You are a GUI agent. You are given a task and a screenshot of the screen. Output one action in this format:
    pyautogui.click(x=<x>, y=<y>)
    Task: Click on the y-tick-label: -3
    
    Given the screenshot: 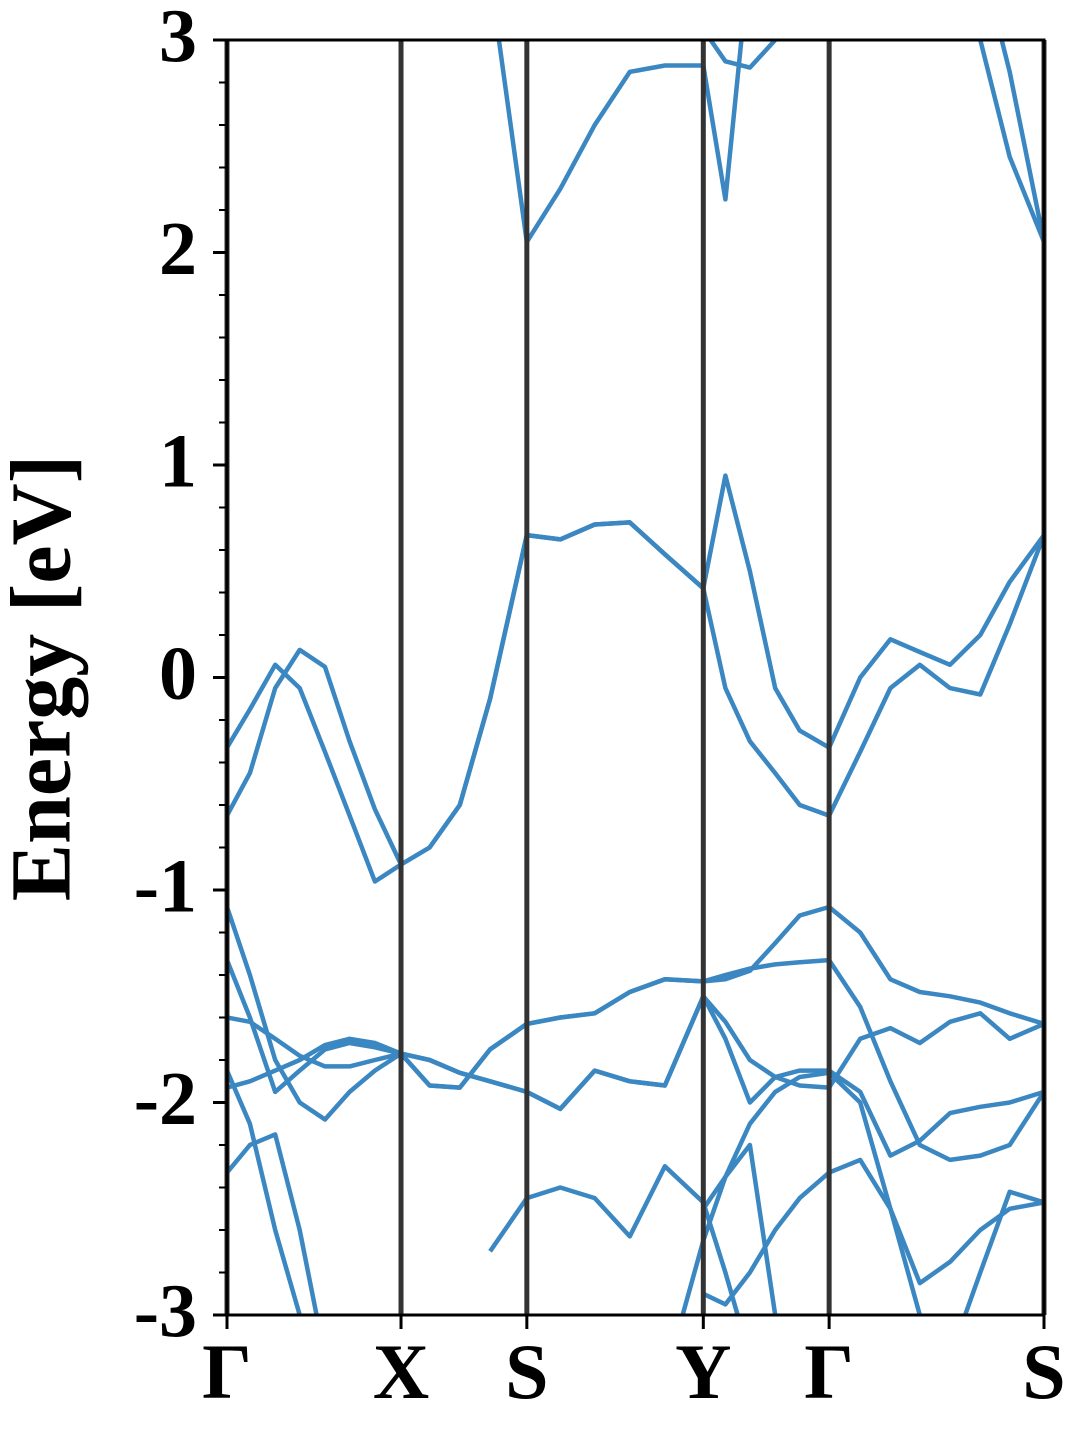 What is the action you would take?
    pyautogui.click(x=165, y=1311)
    